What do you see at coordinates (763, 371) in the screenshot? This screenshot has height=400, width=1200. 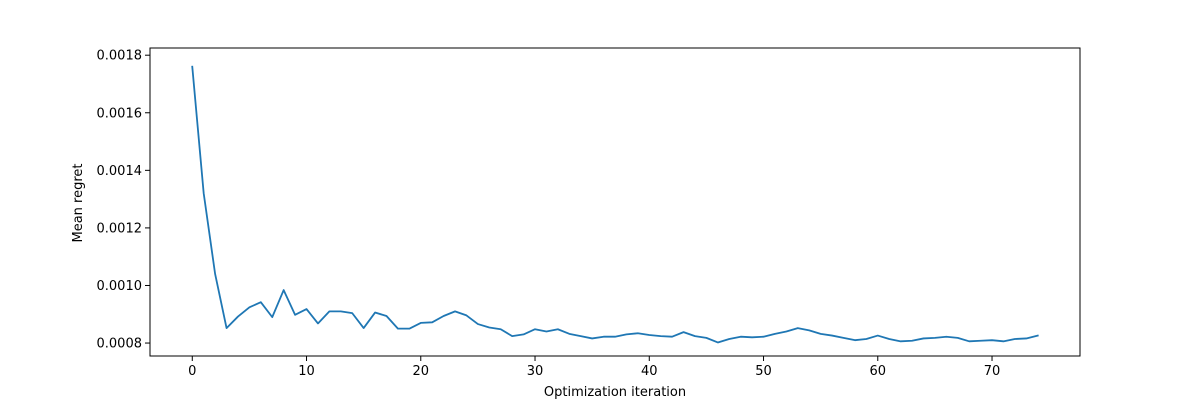 I see `x-tick-label: 50` at bounding box center [763, 371].